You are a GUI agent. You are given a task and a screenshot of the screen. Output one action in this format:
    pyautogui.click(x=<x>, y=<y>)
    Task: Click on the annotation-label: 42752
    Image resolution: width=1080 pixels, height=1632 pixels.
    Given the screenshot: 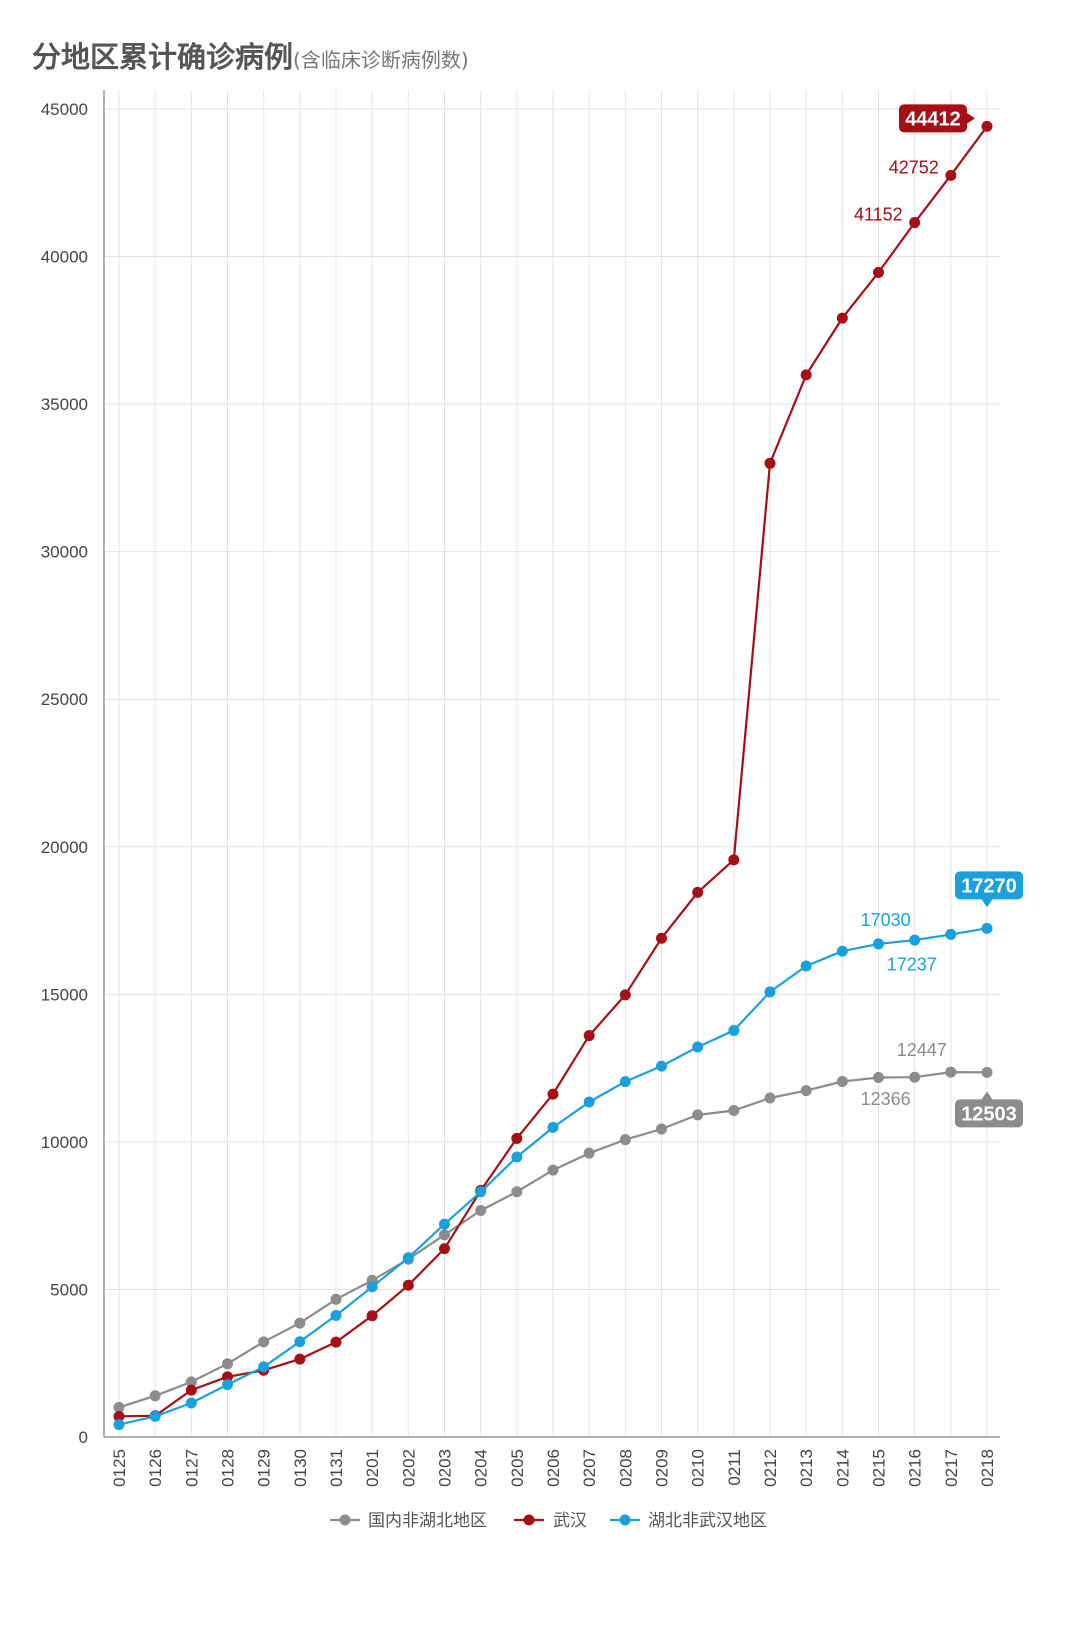 What is the action you would take?
    pyautogui.click(x=914, y=167)
    